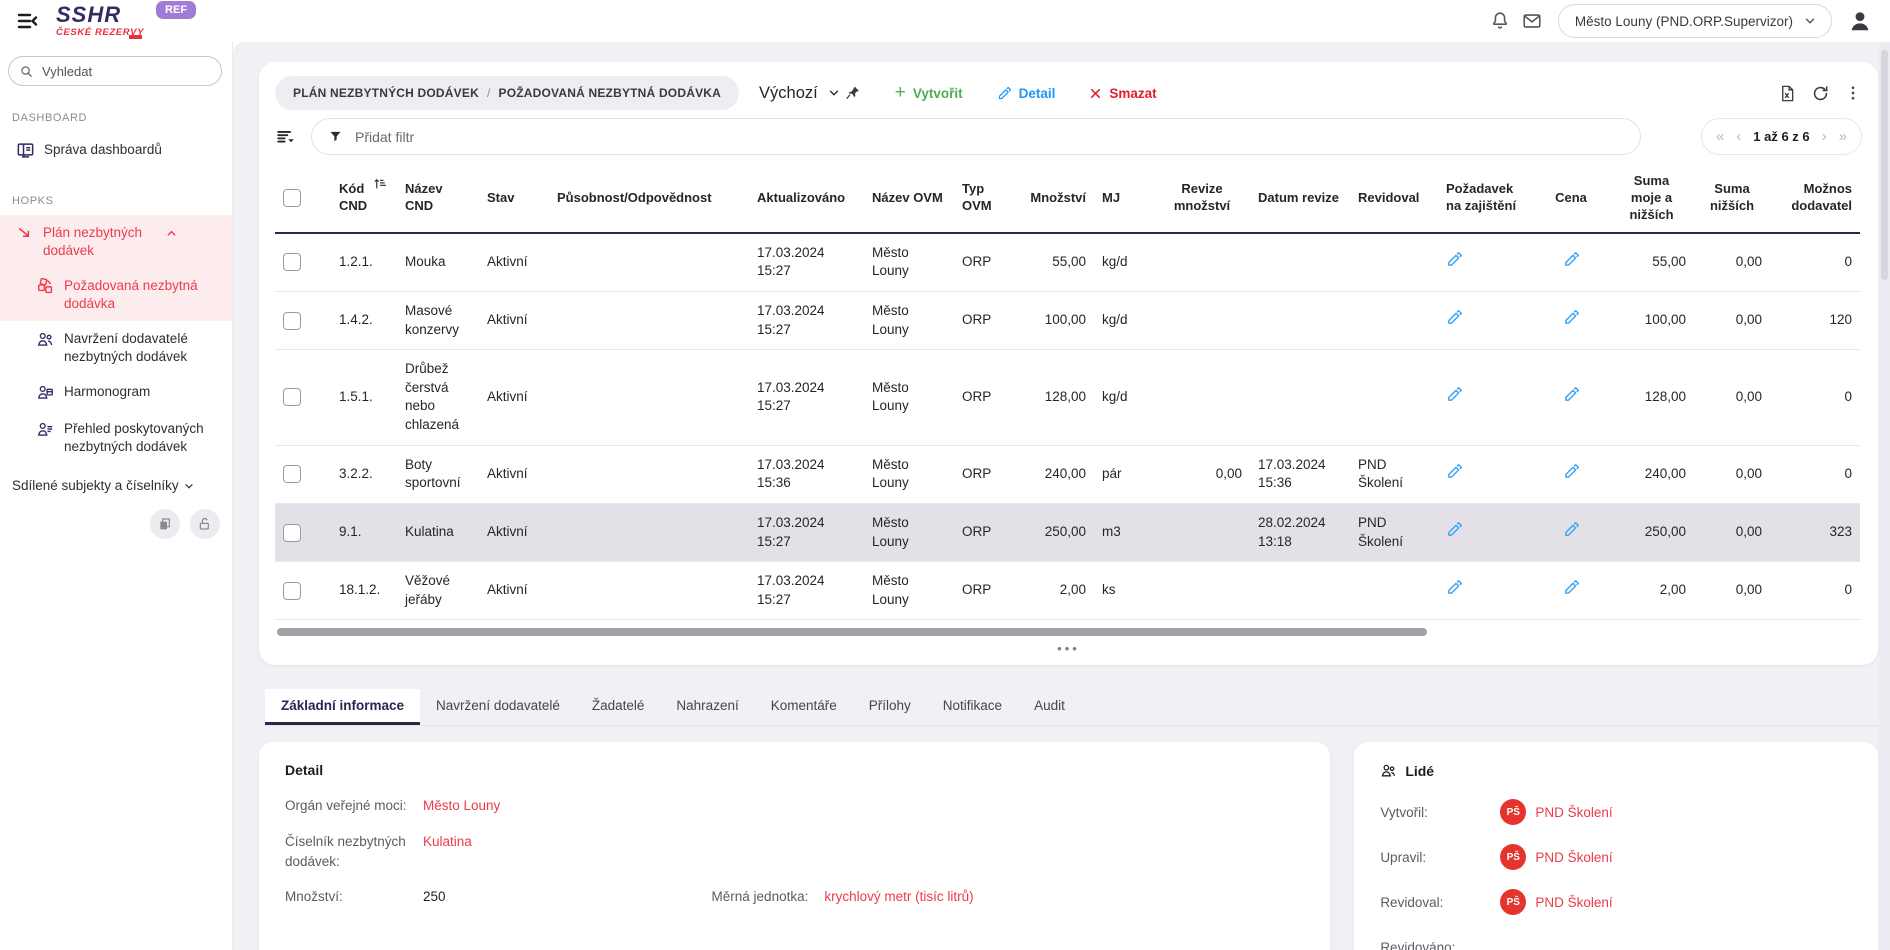 The height and width of the screenshot is (950, 1890). Describe the element at coordinates (116, 347) in the screenshot. I see `sidebar-item-navrzeni-dodavatele: Navržení dodavatelé nezbytných dodávek` at that location.